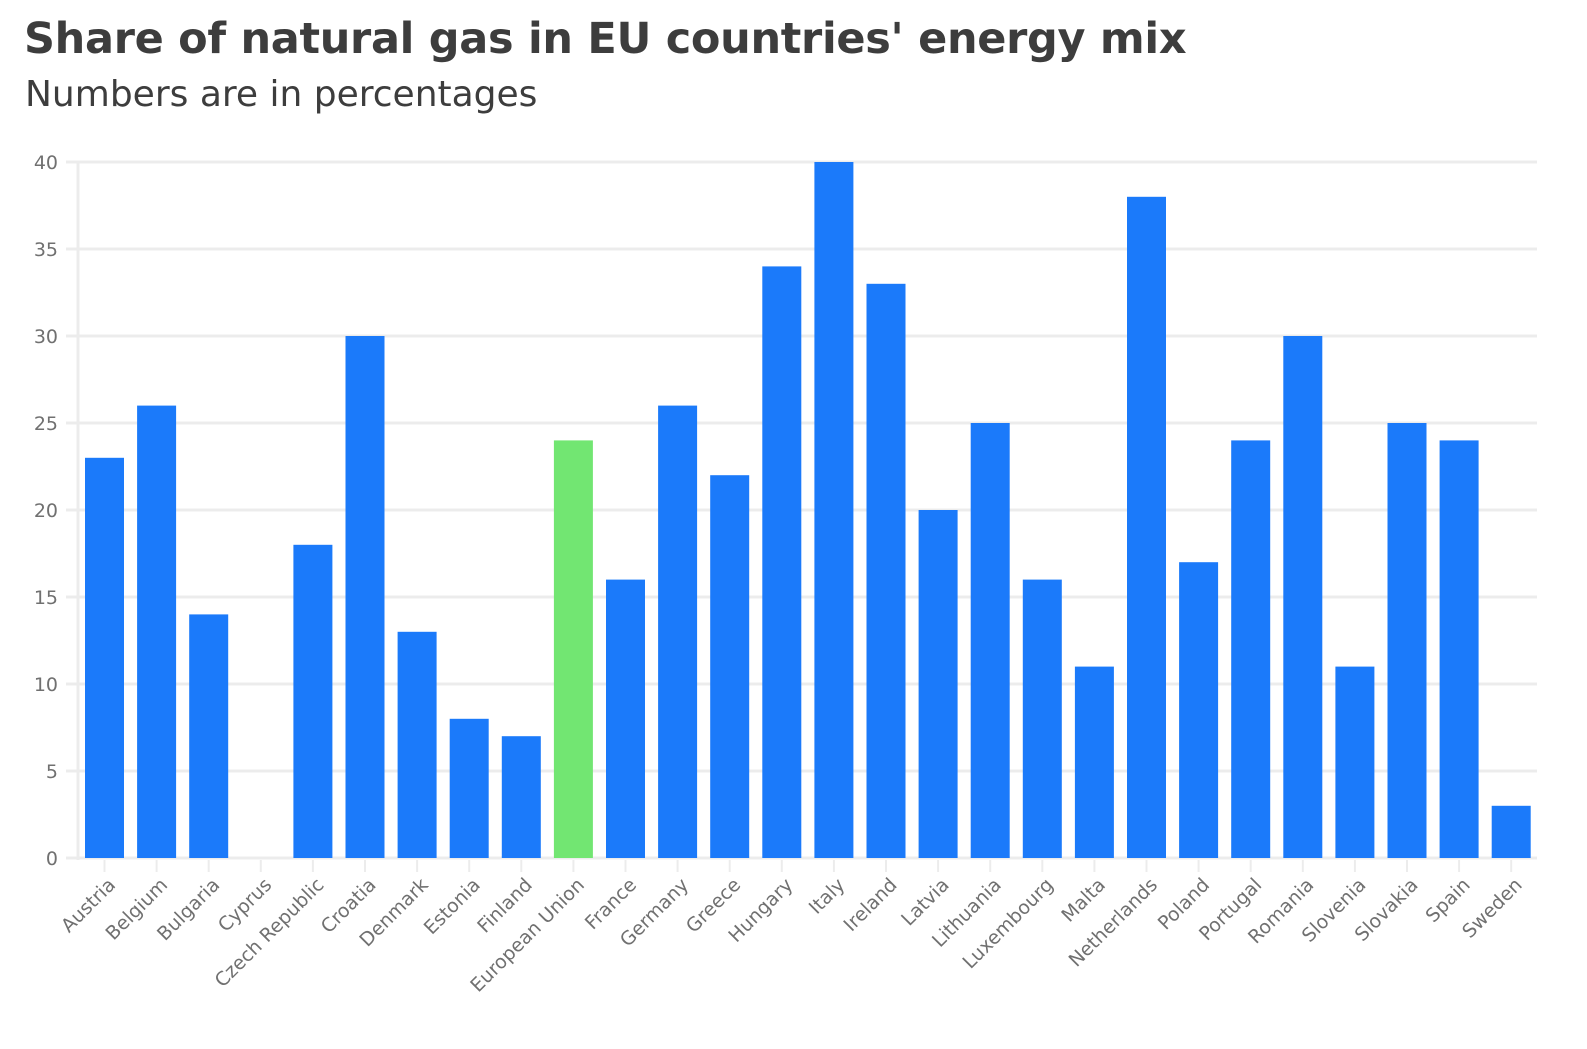 The height and width of the screenshot is (1049, 1587). I want to click on bar-greece, so click(730, 666).